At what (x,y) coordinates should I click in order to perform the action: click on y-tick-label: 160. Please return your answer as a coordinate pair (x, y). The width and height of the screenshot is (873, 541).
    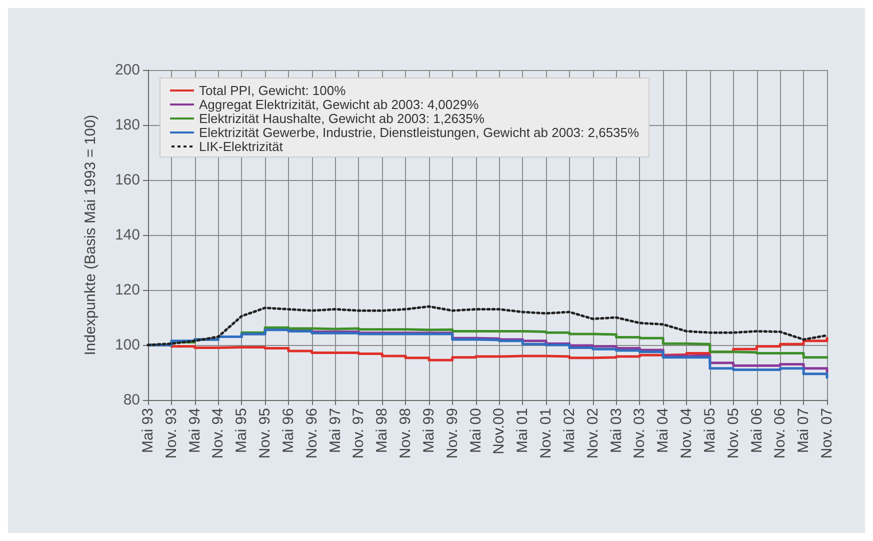
    Looking at the image, I should click on (127, 180).